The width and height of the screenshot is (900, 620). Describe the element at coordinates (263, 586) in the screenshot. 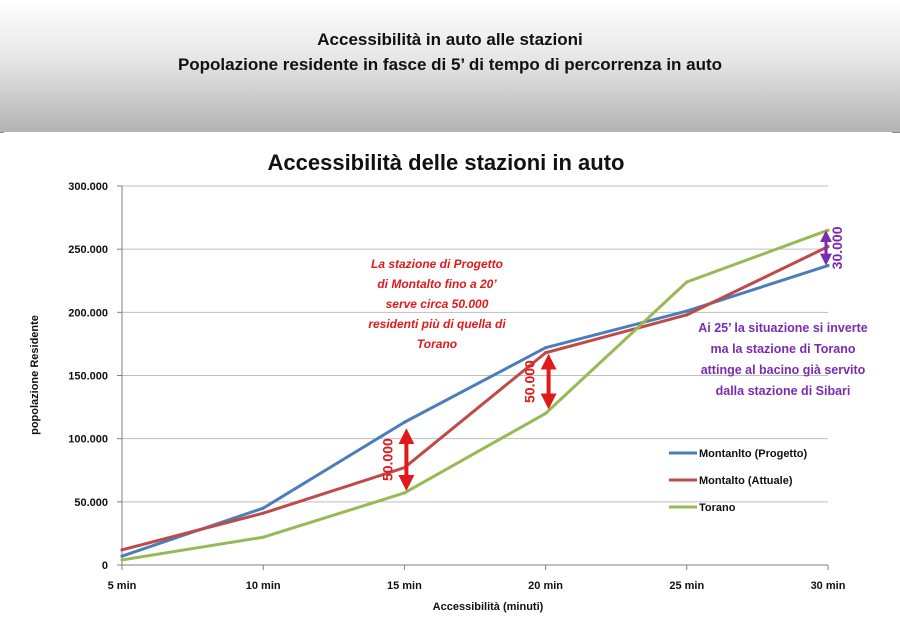

I see `x-tick-label: 10 min` at that location.